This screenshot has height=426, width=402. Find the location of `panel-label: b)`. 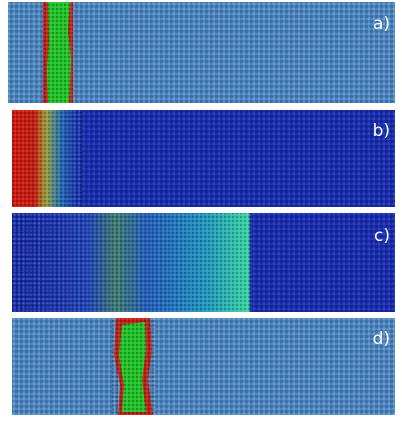

panel-label: b) is located at coordinates (381, 131).